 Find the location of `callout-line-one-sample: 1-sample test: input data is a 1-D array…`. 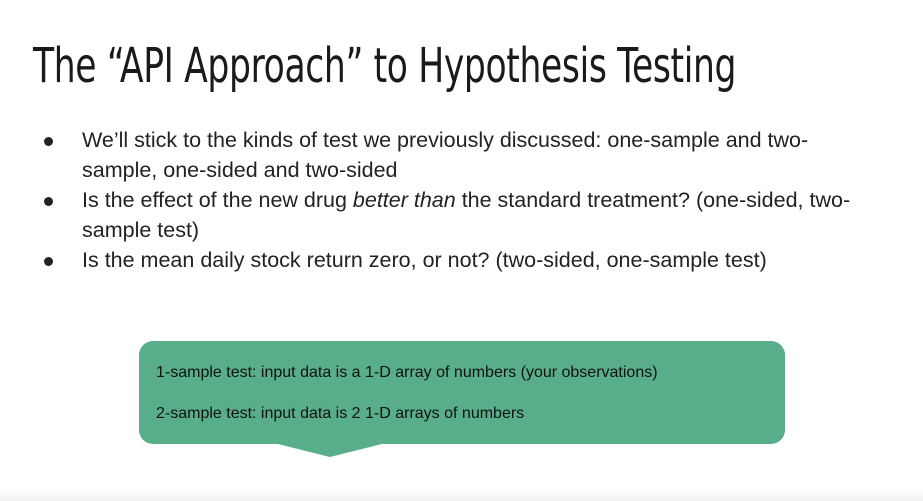

callout-line-one-sample: 1-sample test: input data is a 1-D array… is located at coordinates (407, 372).